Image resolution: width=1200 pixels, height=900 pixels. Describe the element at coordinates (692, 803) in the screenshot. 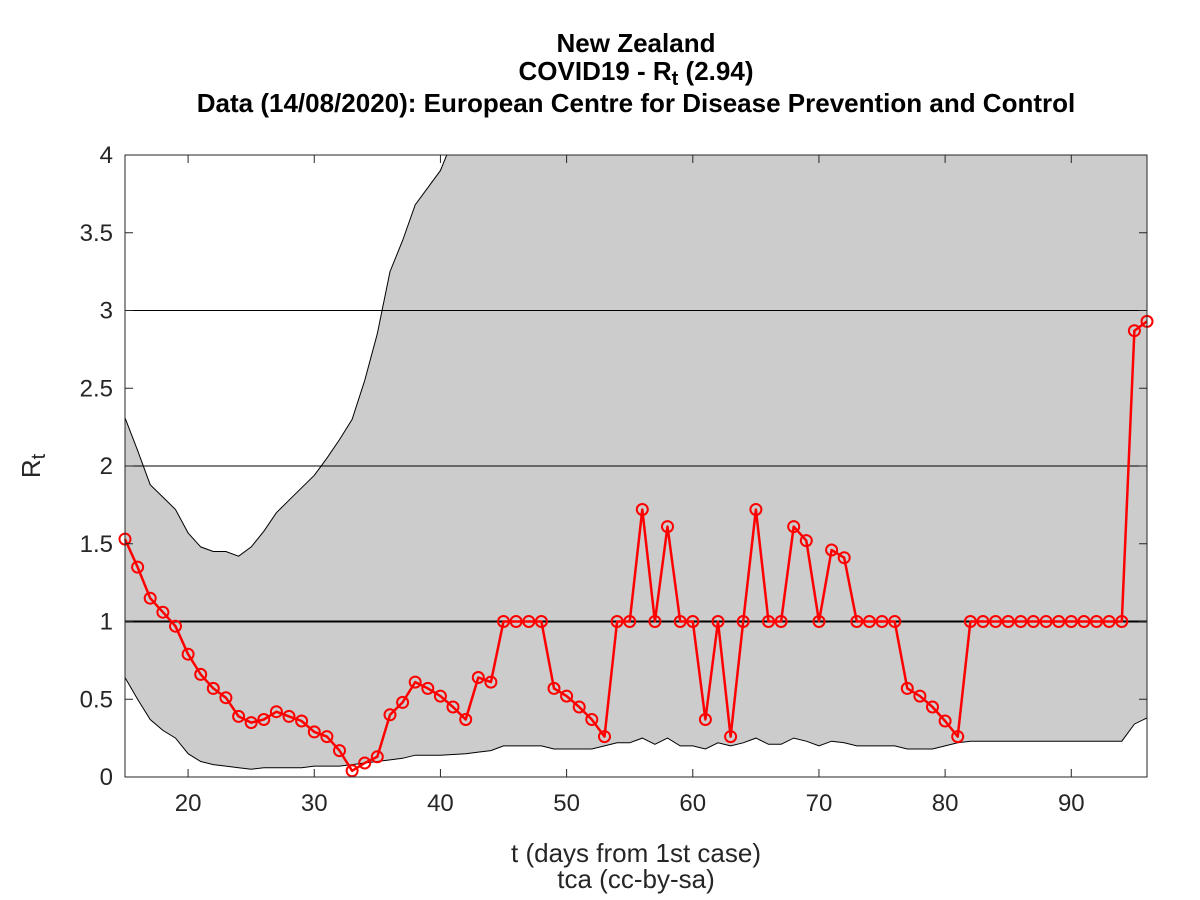

I see `x-tick-label: 60` at that location.